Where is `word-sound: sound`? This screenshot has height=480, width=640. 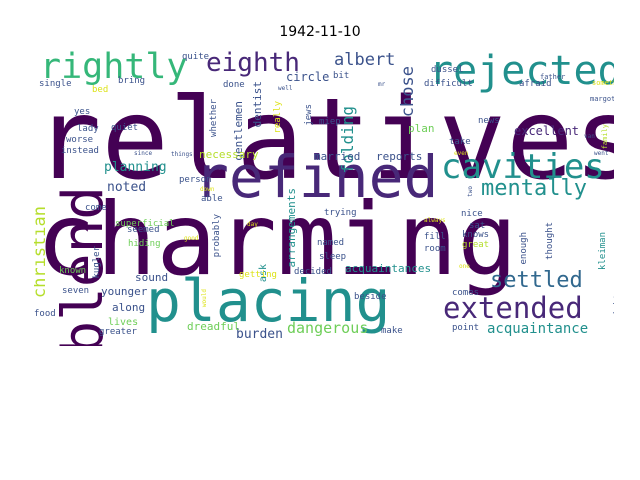 word-sound: sound is located at coordinates (152, 277).